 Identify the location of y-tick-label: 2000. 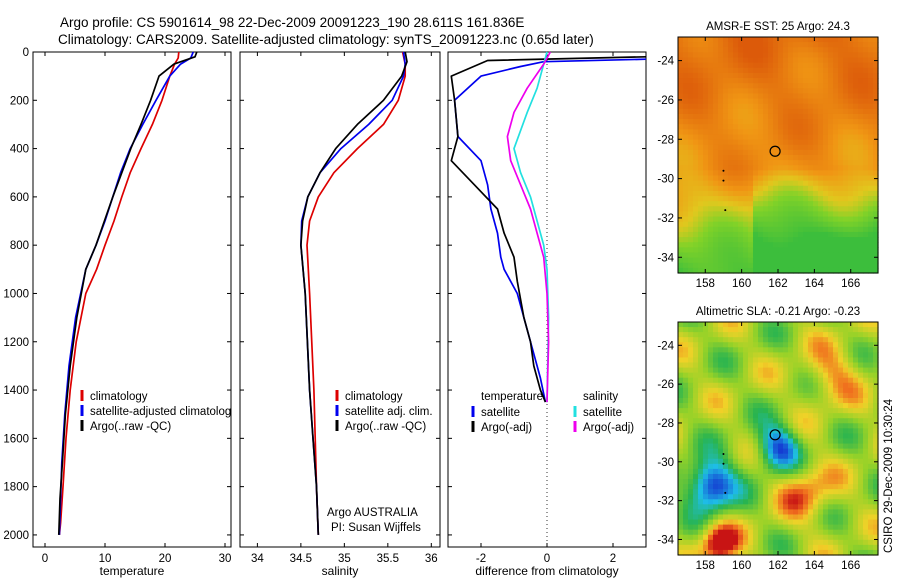
(16, 536).